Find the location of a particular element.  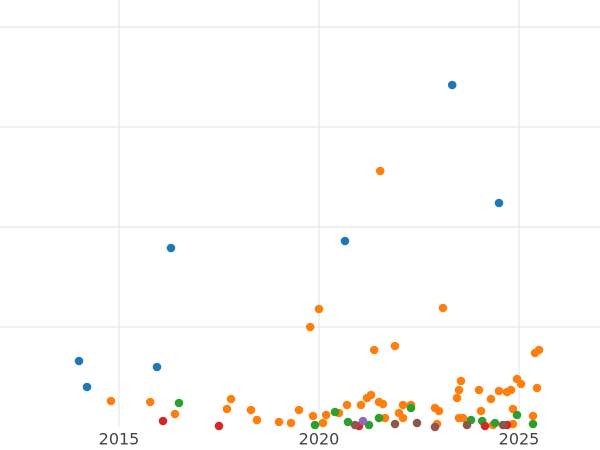

x-tick-label: 2020 is located at coordinates (319, 439).